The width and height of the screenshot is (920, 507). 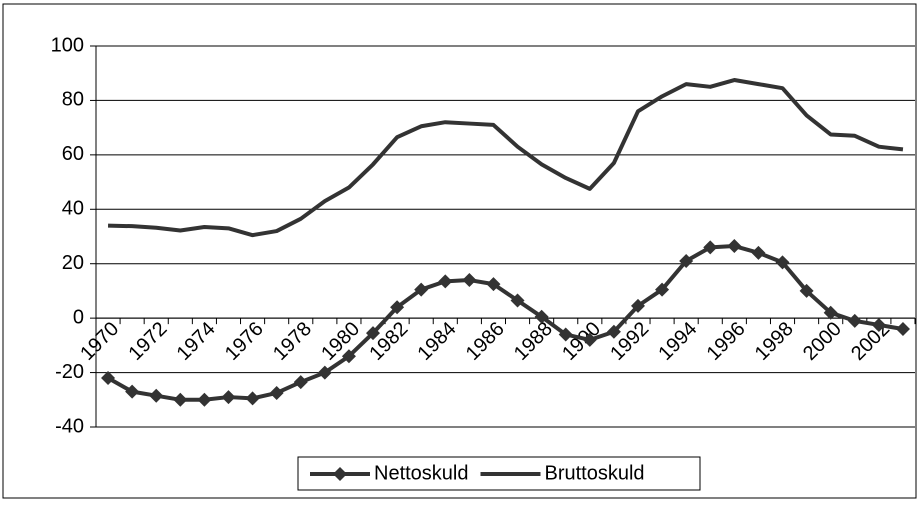 What do you see at coordinates (67, 45) in the screenshot?
I see `y-tick-label: 100` at bounding box center [67, 45].